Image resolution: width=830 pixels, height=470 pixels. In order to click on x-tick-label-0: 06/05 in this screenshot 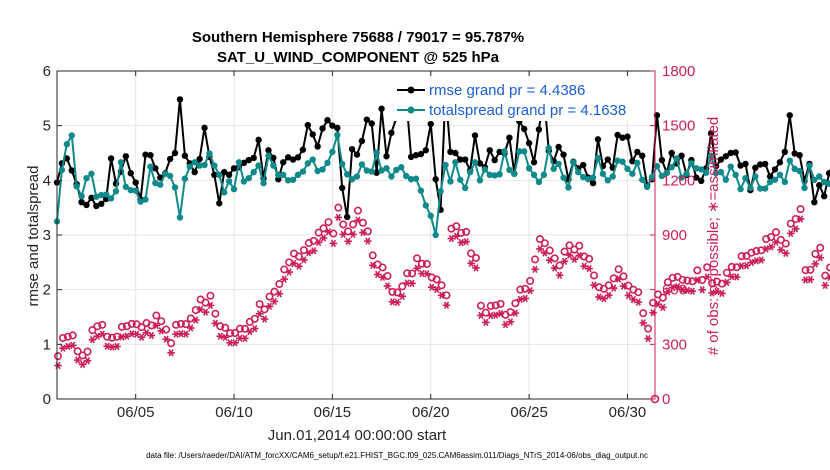, I will do `click(136, 412)`.